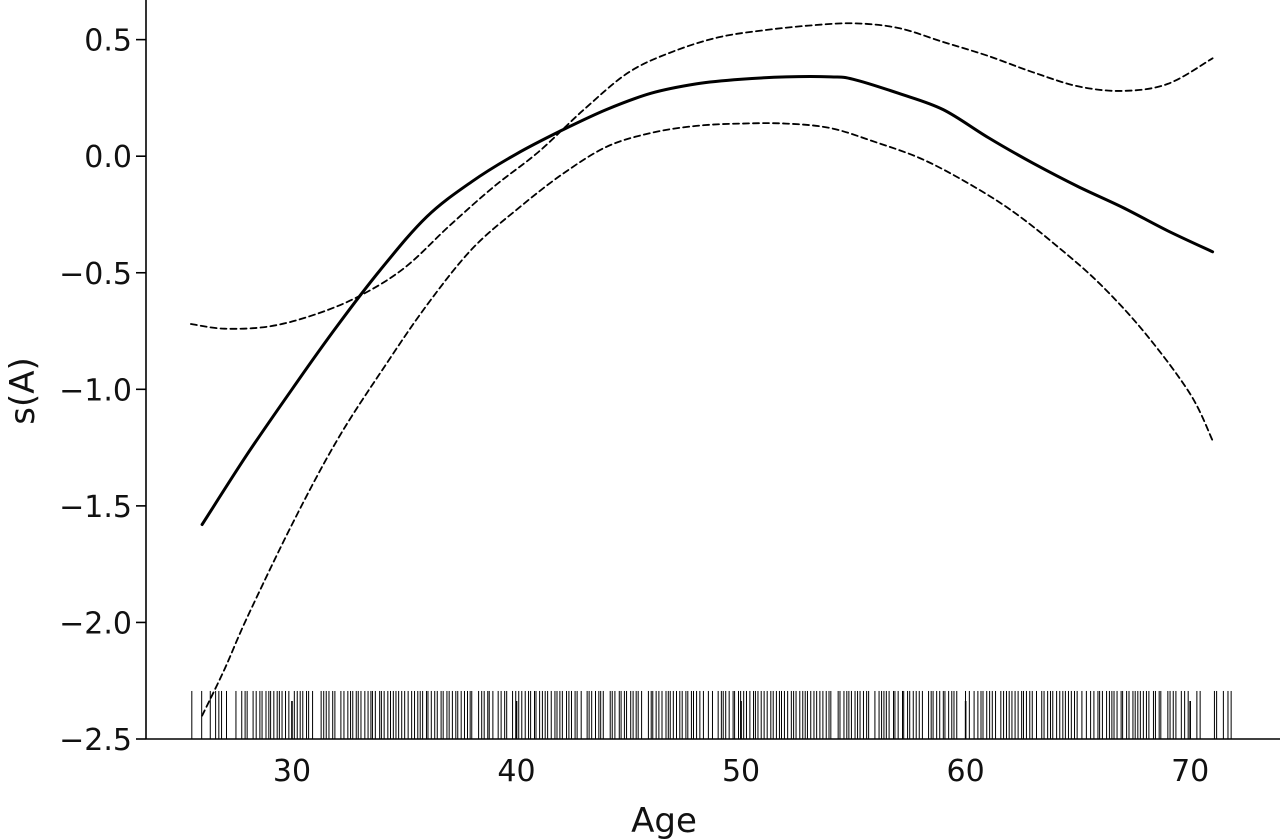 The height and width of the screenshot is (840, 1280). I want to click on rug-plot, so click(711, 714).